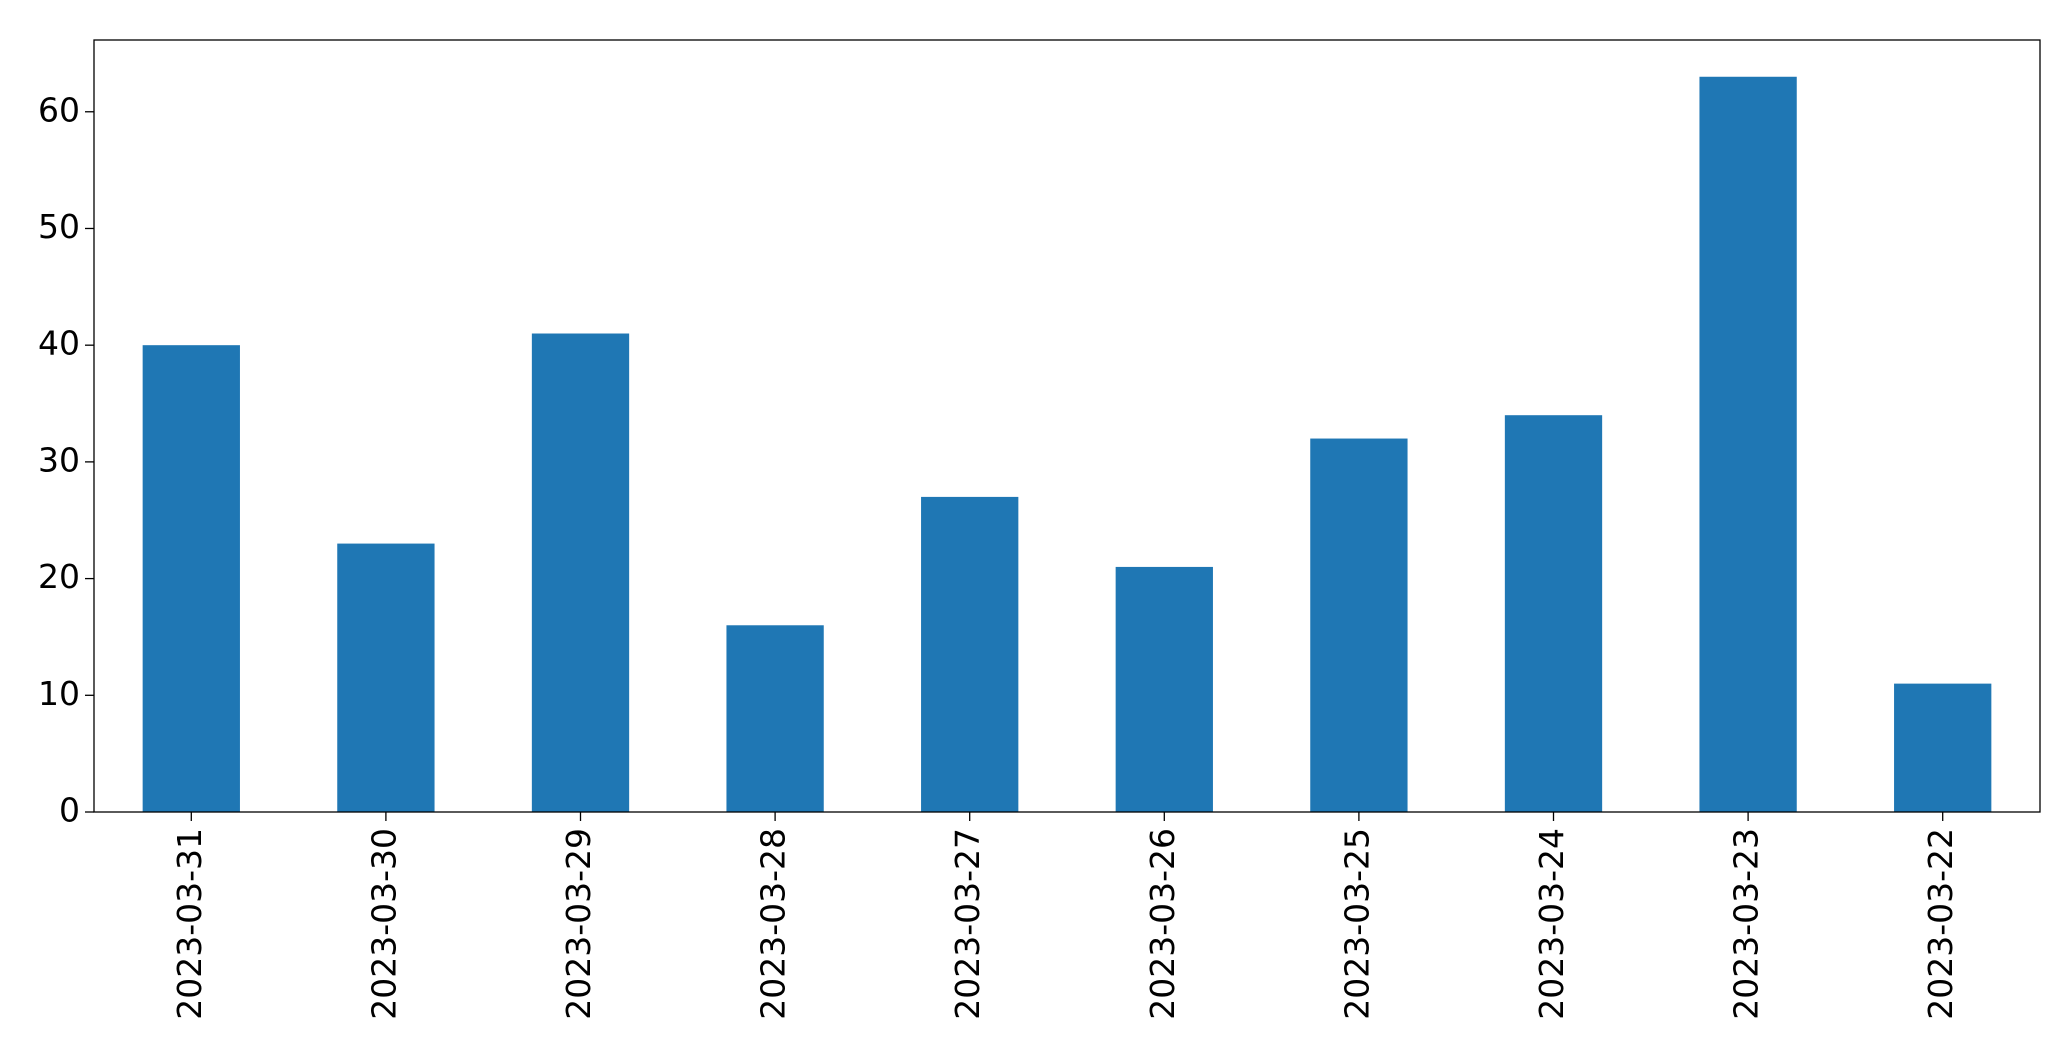 This screenshot has width=2071, height=1061. Describe the element at coordinates (383, 924) in the screenshot. I see `x-tick-label: 2023-03-30` at that location.